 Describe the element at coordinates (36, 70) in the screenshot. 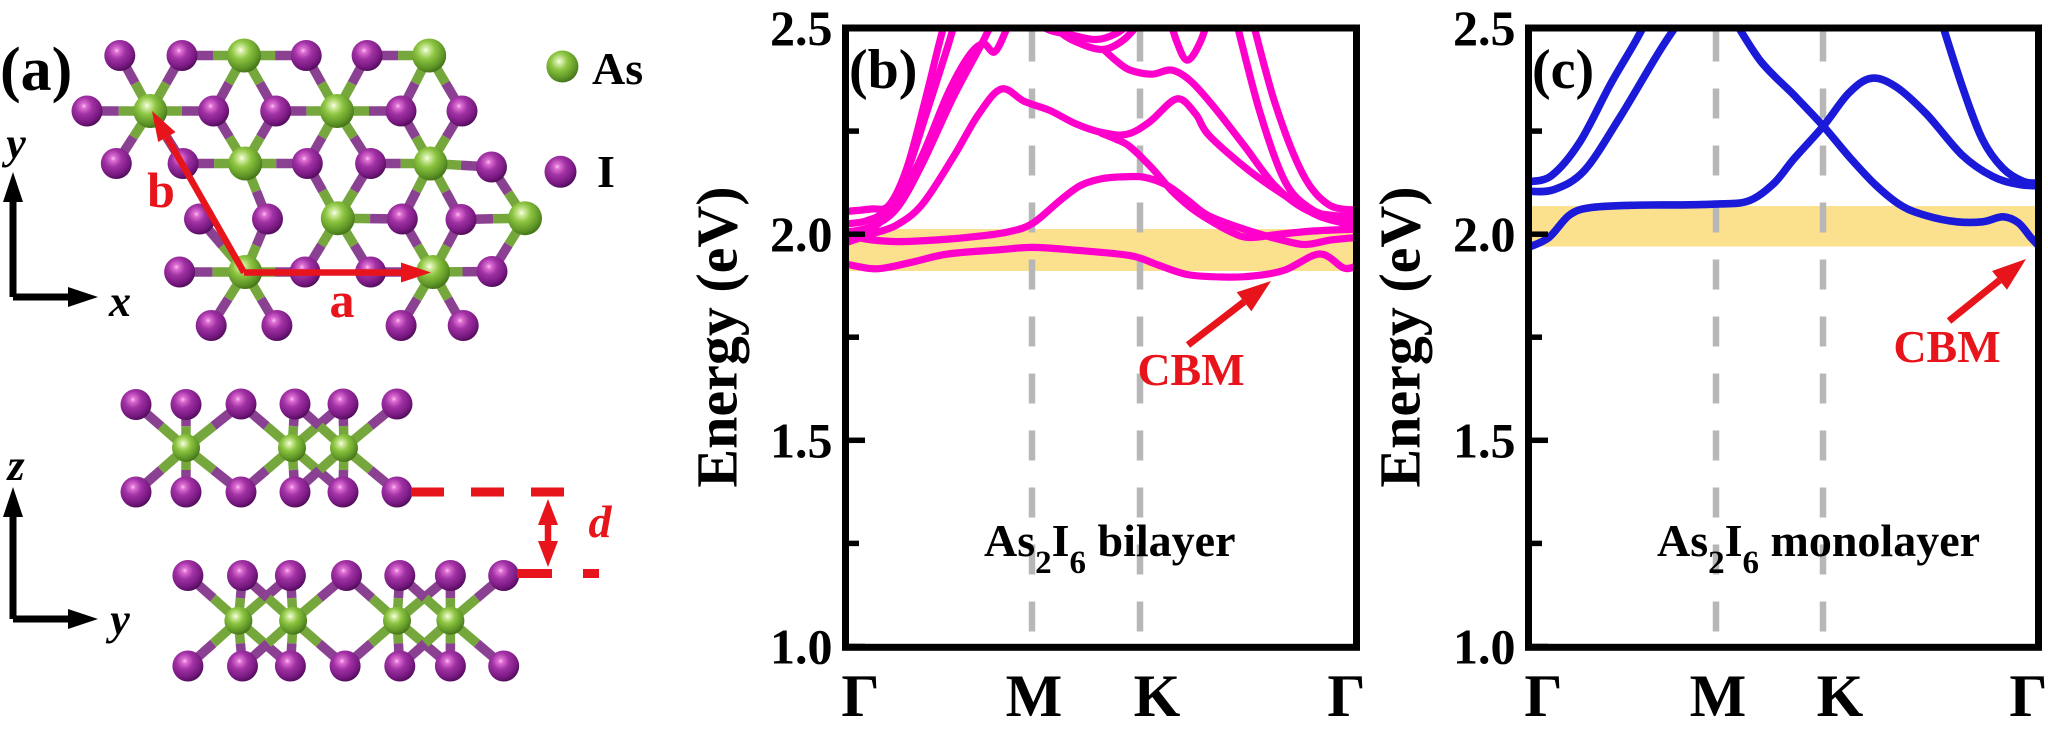

I see `svg-text: (a)` at that location.